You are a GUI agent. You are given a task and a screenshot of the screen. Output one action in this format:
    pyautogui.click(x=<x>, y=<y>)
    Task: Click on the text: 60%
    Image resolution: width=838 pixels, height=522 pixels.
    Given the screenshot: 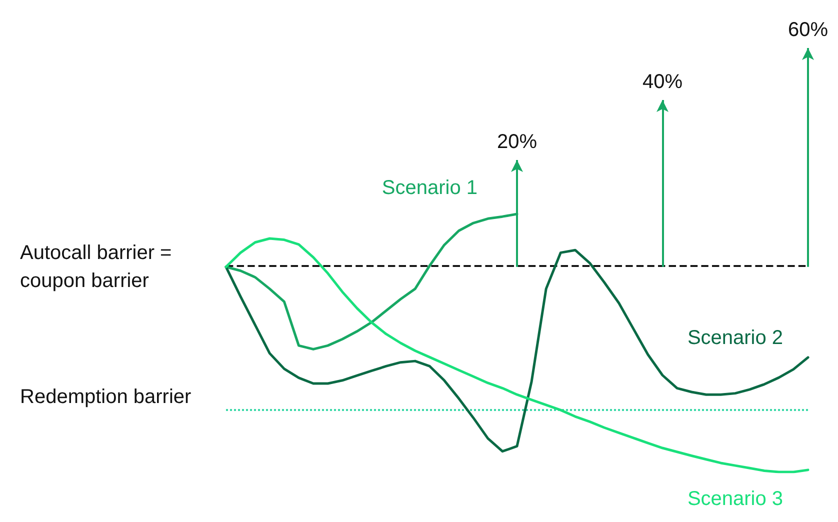 What is the action you would take?
    pyautogui.click(x=808, y=30)
    